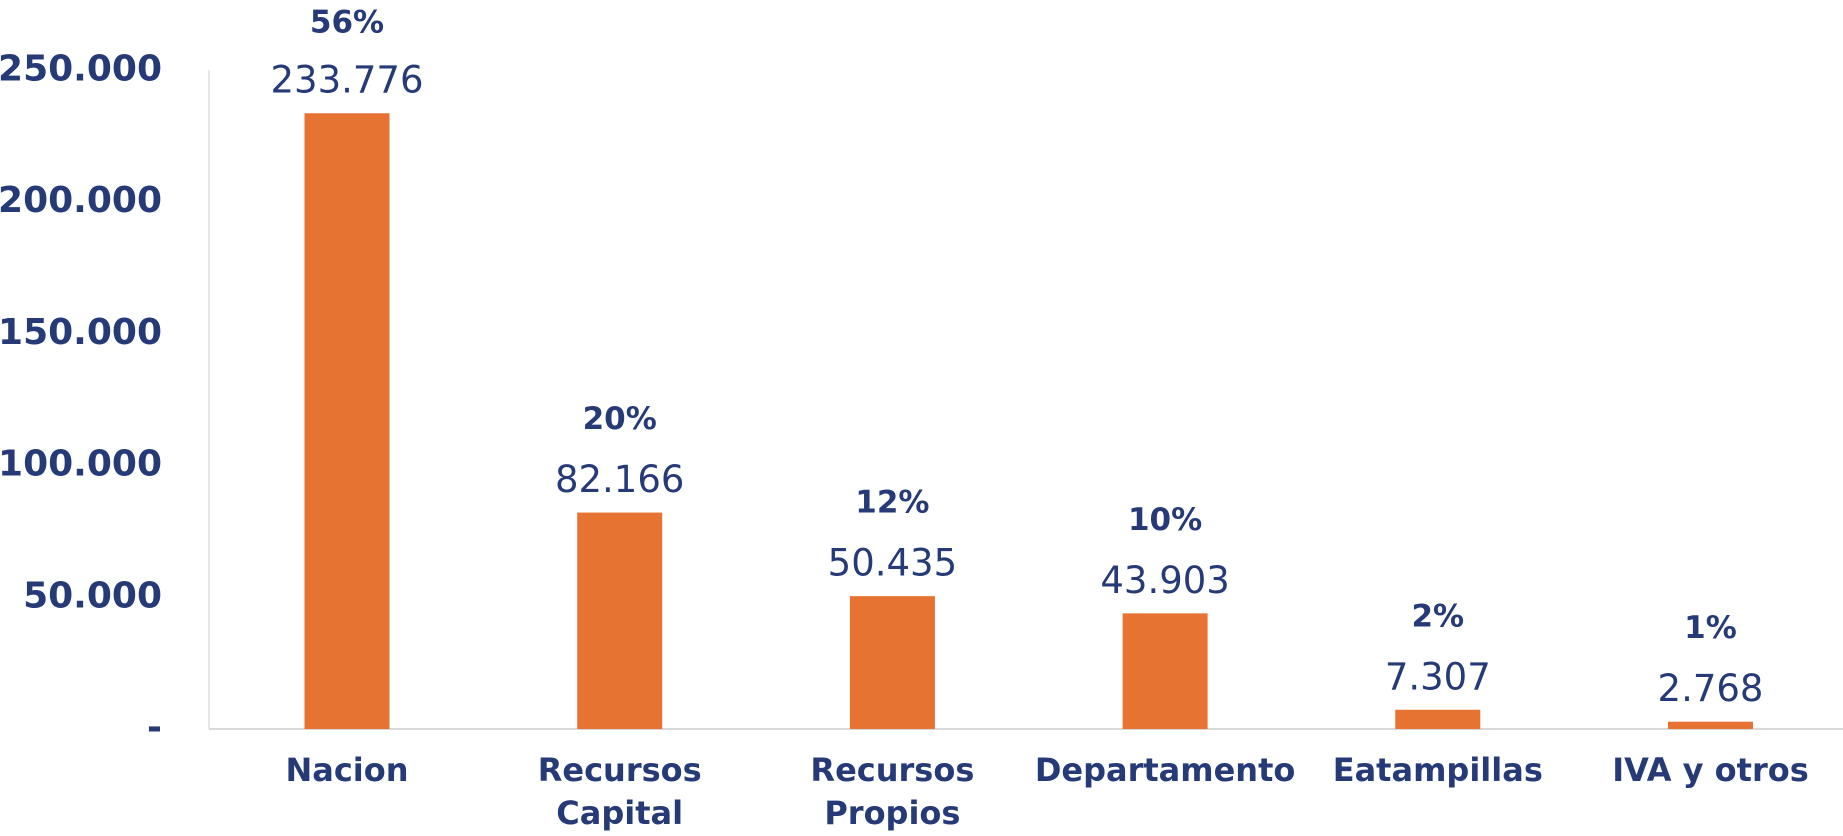 This screenshot has width=1843, height=836. What do you see at coordinates (620, 419) in the screenshot?
I see `share-label: 20%` at bounding box center [620, 419].